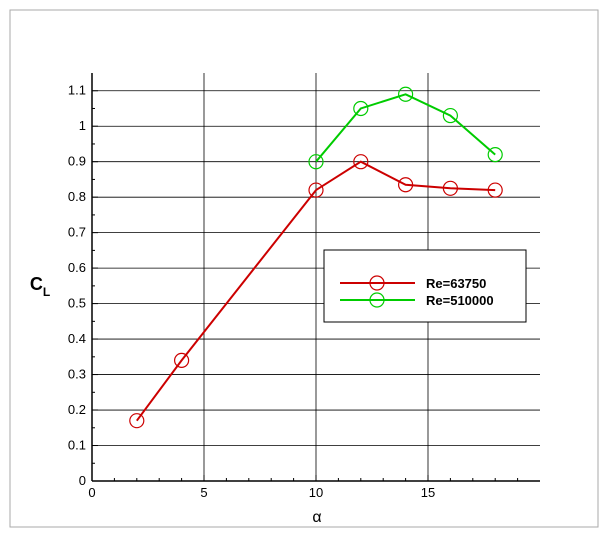 The height and width of the screenshot is (542, 608). Describe the element at coordinates (377, 283) in the screenshot. I see `legend-marker-re63750` at that location.